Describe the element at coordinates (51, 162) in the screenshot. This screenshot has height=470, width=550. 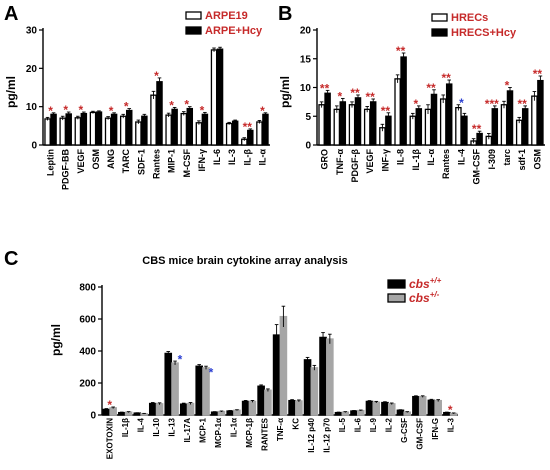
I see `category-label-a: Leptin` at that location.